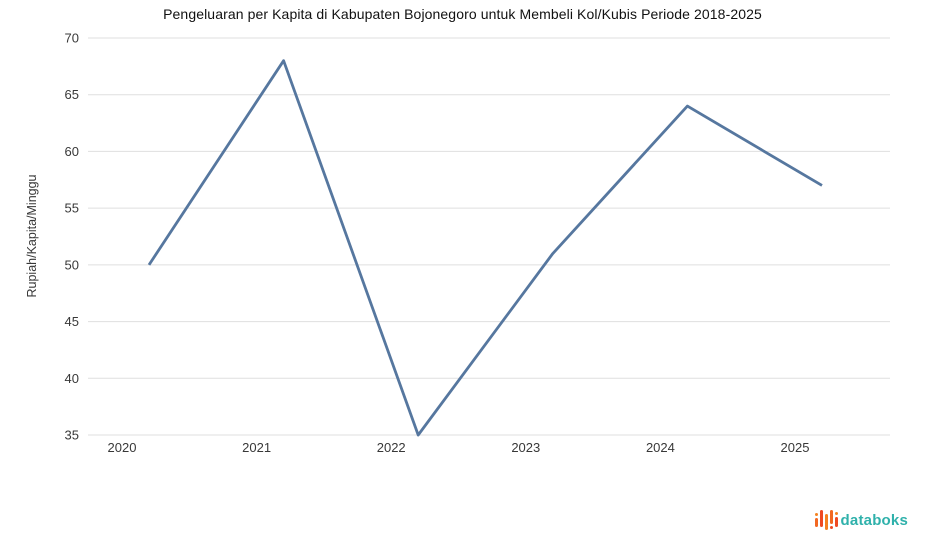 The height and width of the screenshot is (547, 925). I want to click on y-axis-tick-label: 70, so click(72, 38).